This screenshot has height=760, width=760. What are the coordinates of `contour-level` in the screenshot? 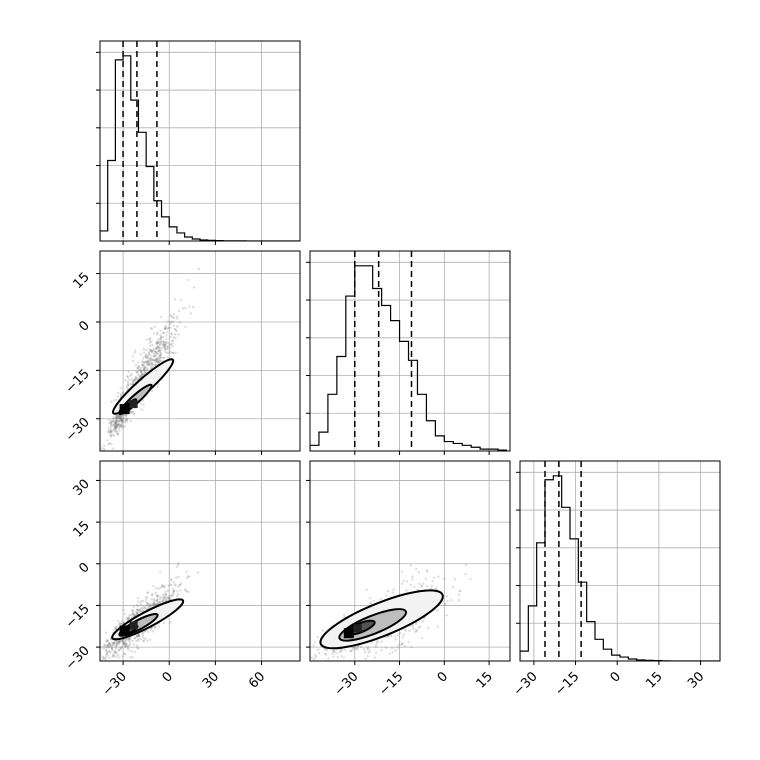 It's located at (135, 399).